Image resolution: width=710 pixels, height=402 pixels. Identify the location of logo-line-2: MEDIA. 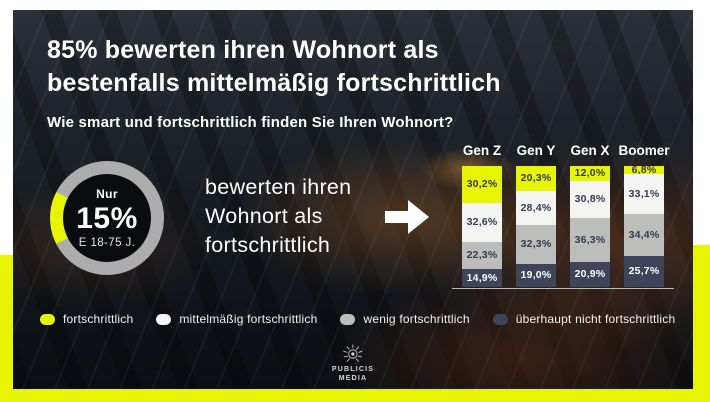
(353, 378).